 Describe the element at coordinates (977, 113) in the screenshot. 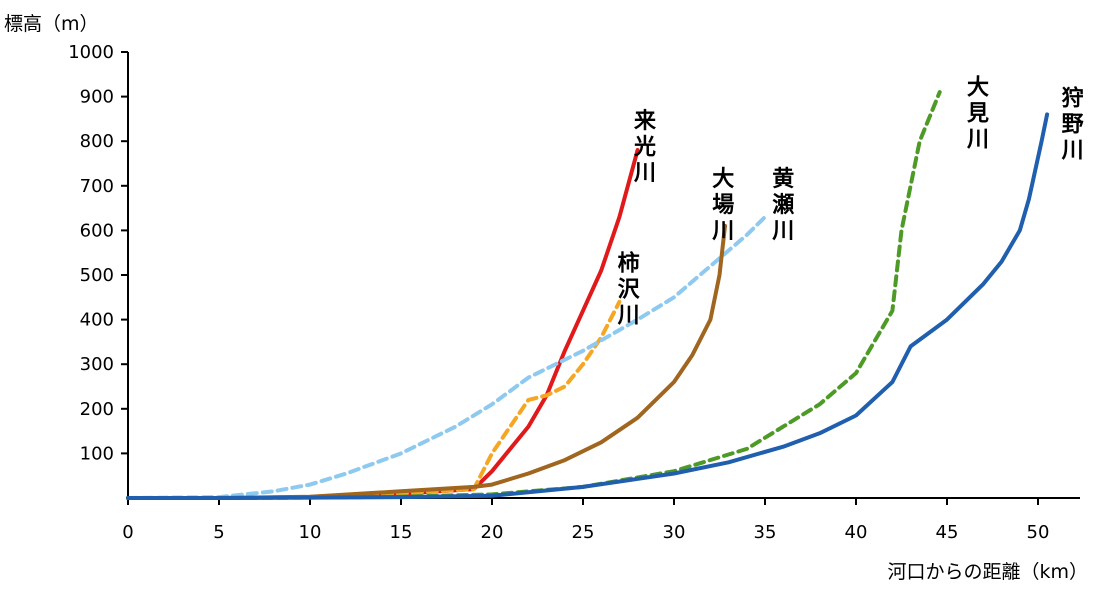

I see `series-label: 大見川` at that location.